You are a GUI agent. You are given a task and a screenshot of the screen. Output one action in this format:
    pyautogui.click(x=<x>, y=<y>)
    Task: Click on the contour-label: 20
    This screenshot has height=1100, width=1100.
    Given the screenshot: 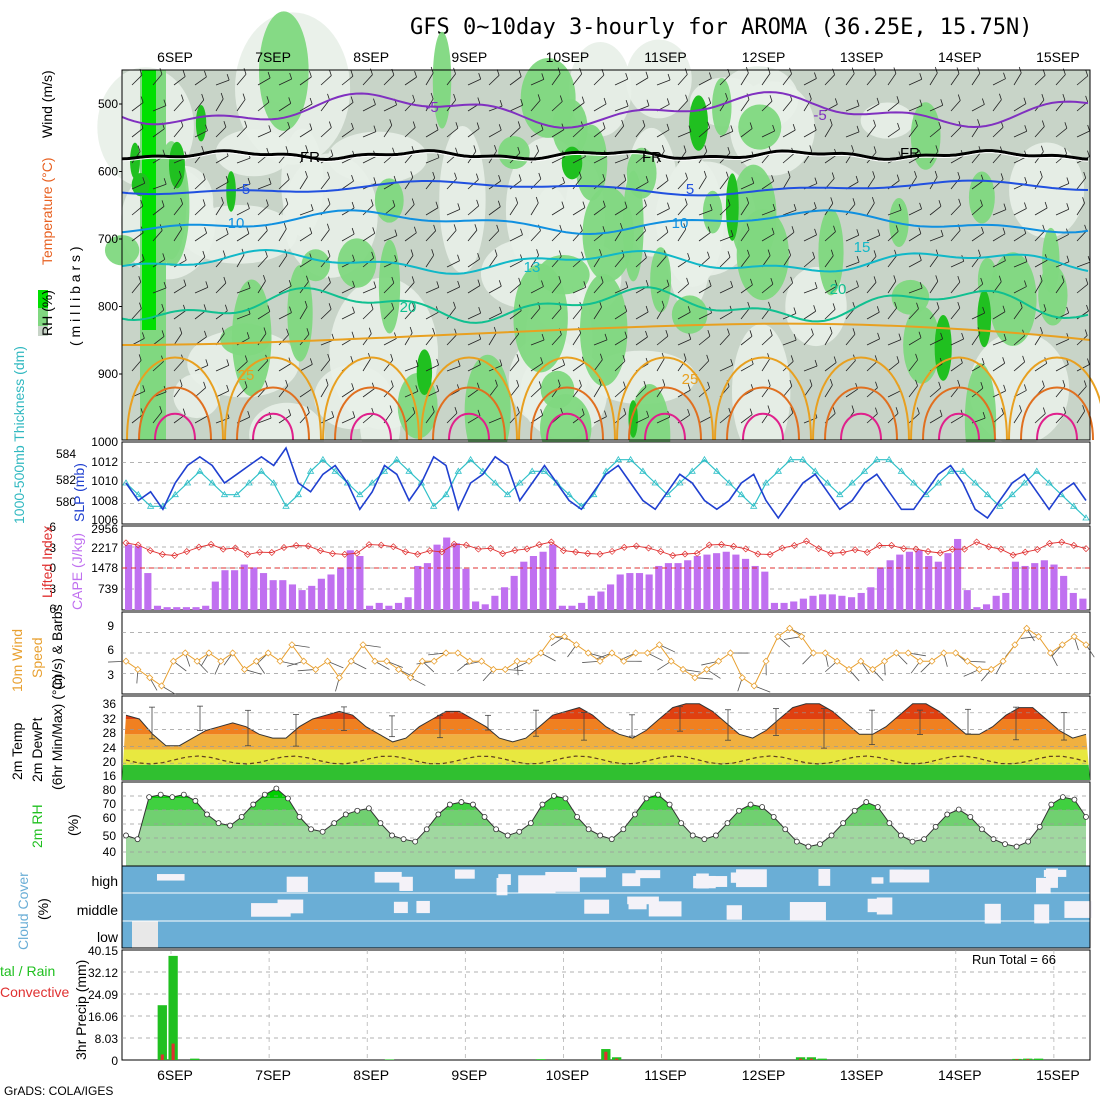 What is the action you would take?
    pyautogui.click(x=408, y=307)
    